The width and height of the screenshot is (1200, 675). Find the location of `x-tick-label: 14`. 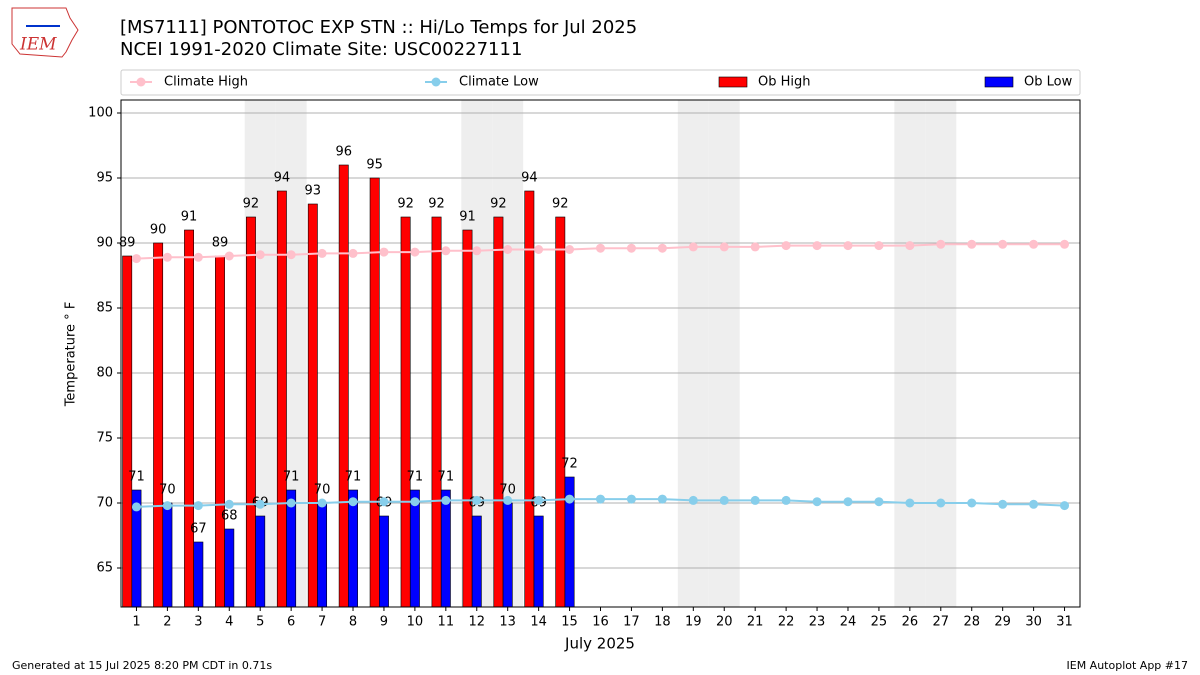

x-tick-label: 14 is located at coordinates (538, 622).